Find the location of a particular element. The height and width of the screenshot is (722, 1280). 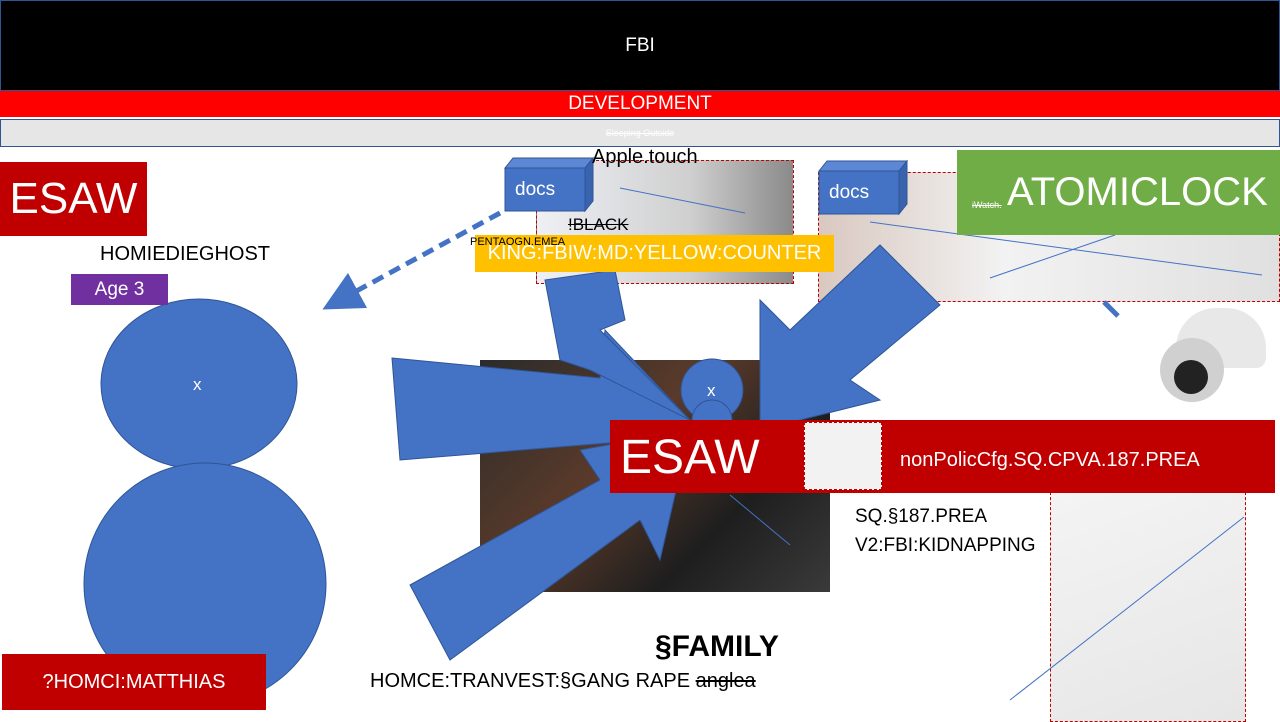

dashed-arrow is located at coordinates (412, 260).